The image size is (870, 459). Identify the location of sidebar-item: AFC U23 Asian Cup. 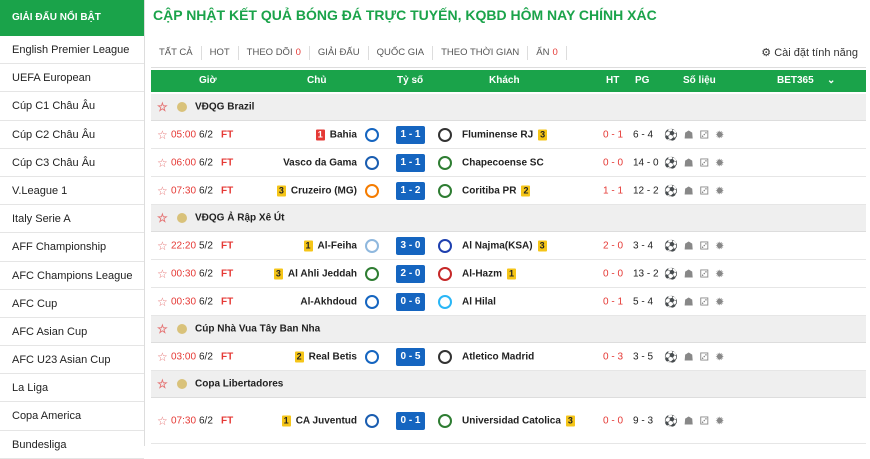
(72, 360).